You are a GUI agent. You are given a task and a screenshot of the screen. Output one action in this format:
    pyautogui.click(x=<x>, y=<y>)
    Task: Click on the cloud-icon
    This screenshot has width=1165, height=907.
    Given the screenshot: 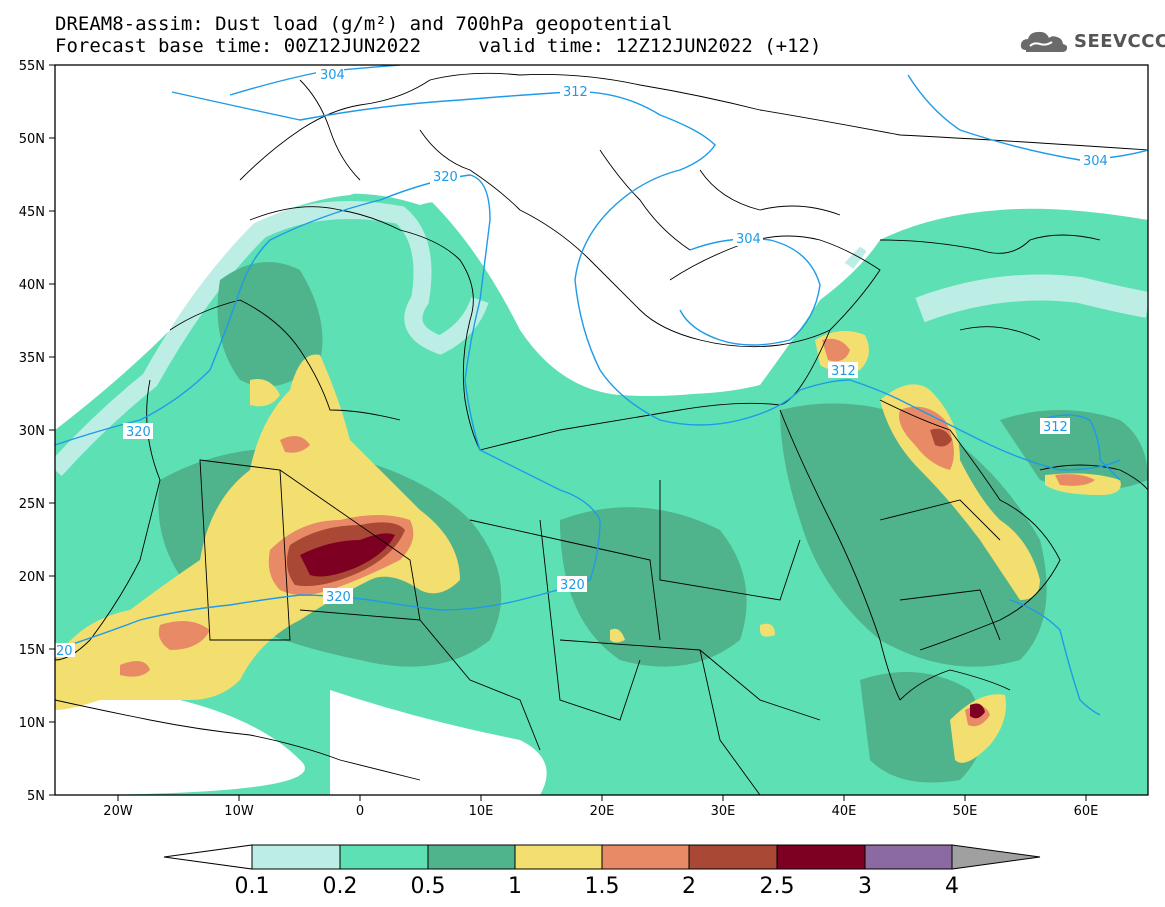 What is the action you would take?
    pyautogui.click(x=1044, y=41)
    